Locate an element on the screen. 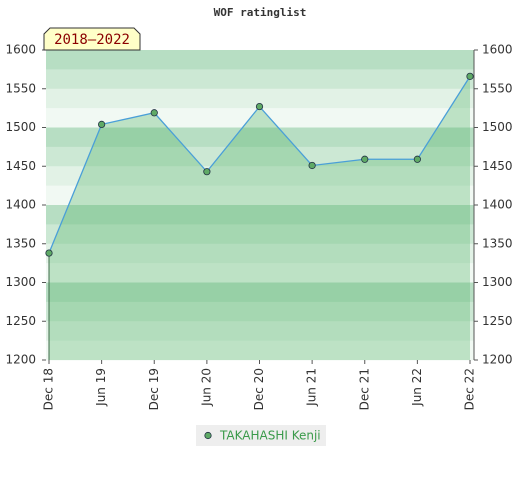 The height and width of the screenshot is (484, 520). x-tick-label: Dec 21 is located at coordinates (364, 389).